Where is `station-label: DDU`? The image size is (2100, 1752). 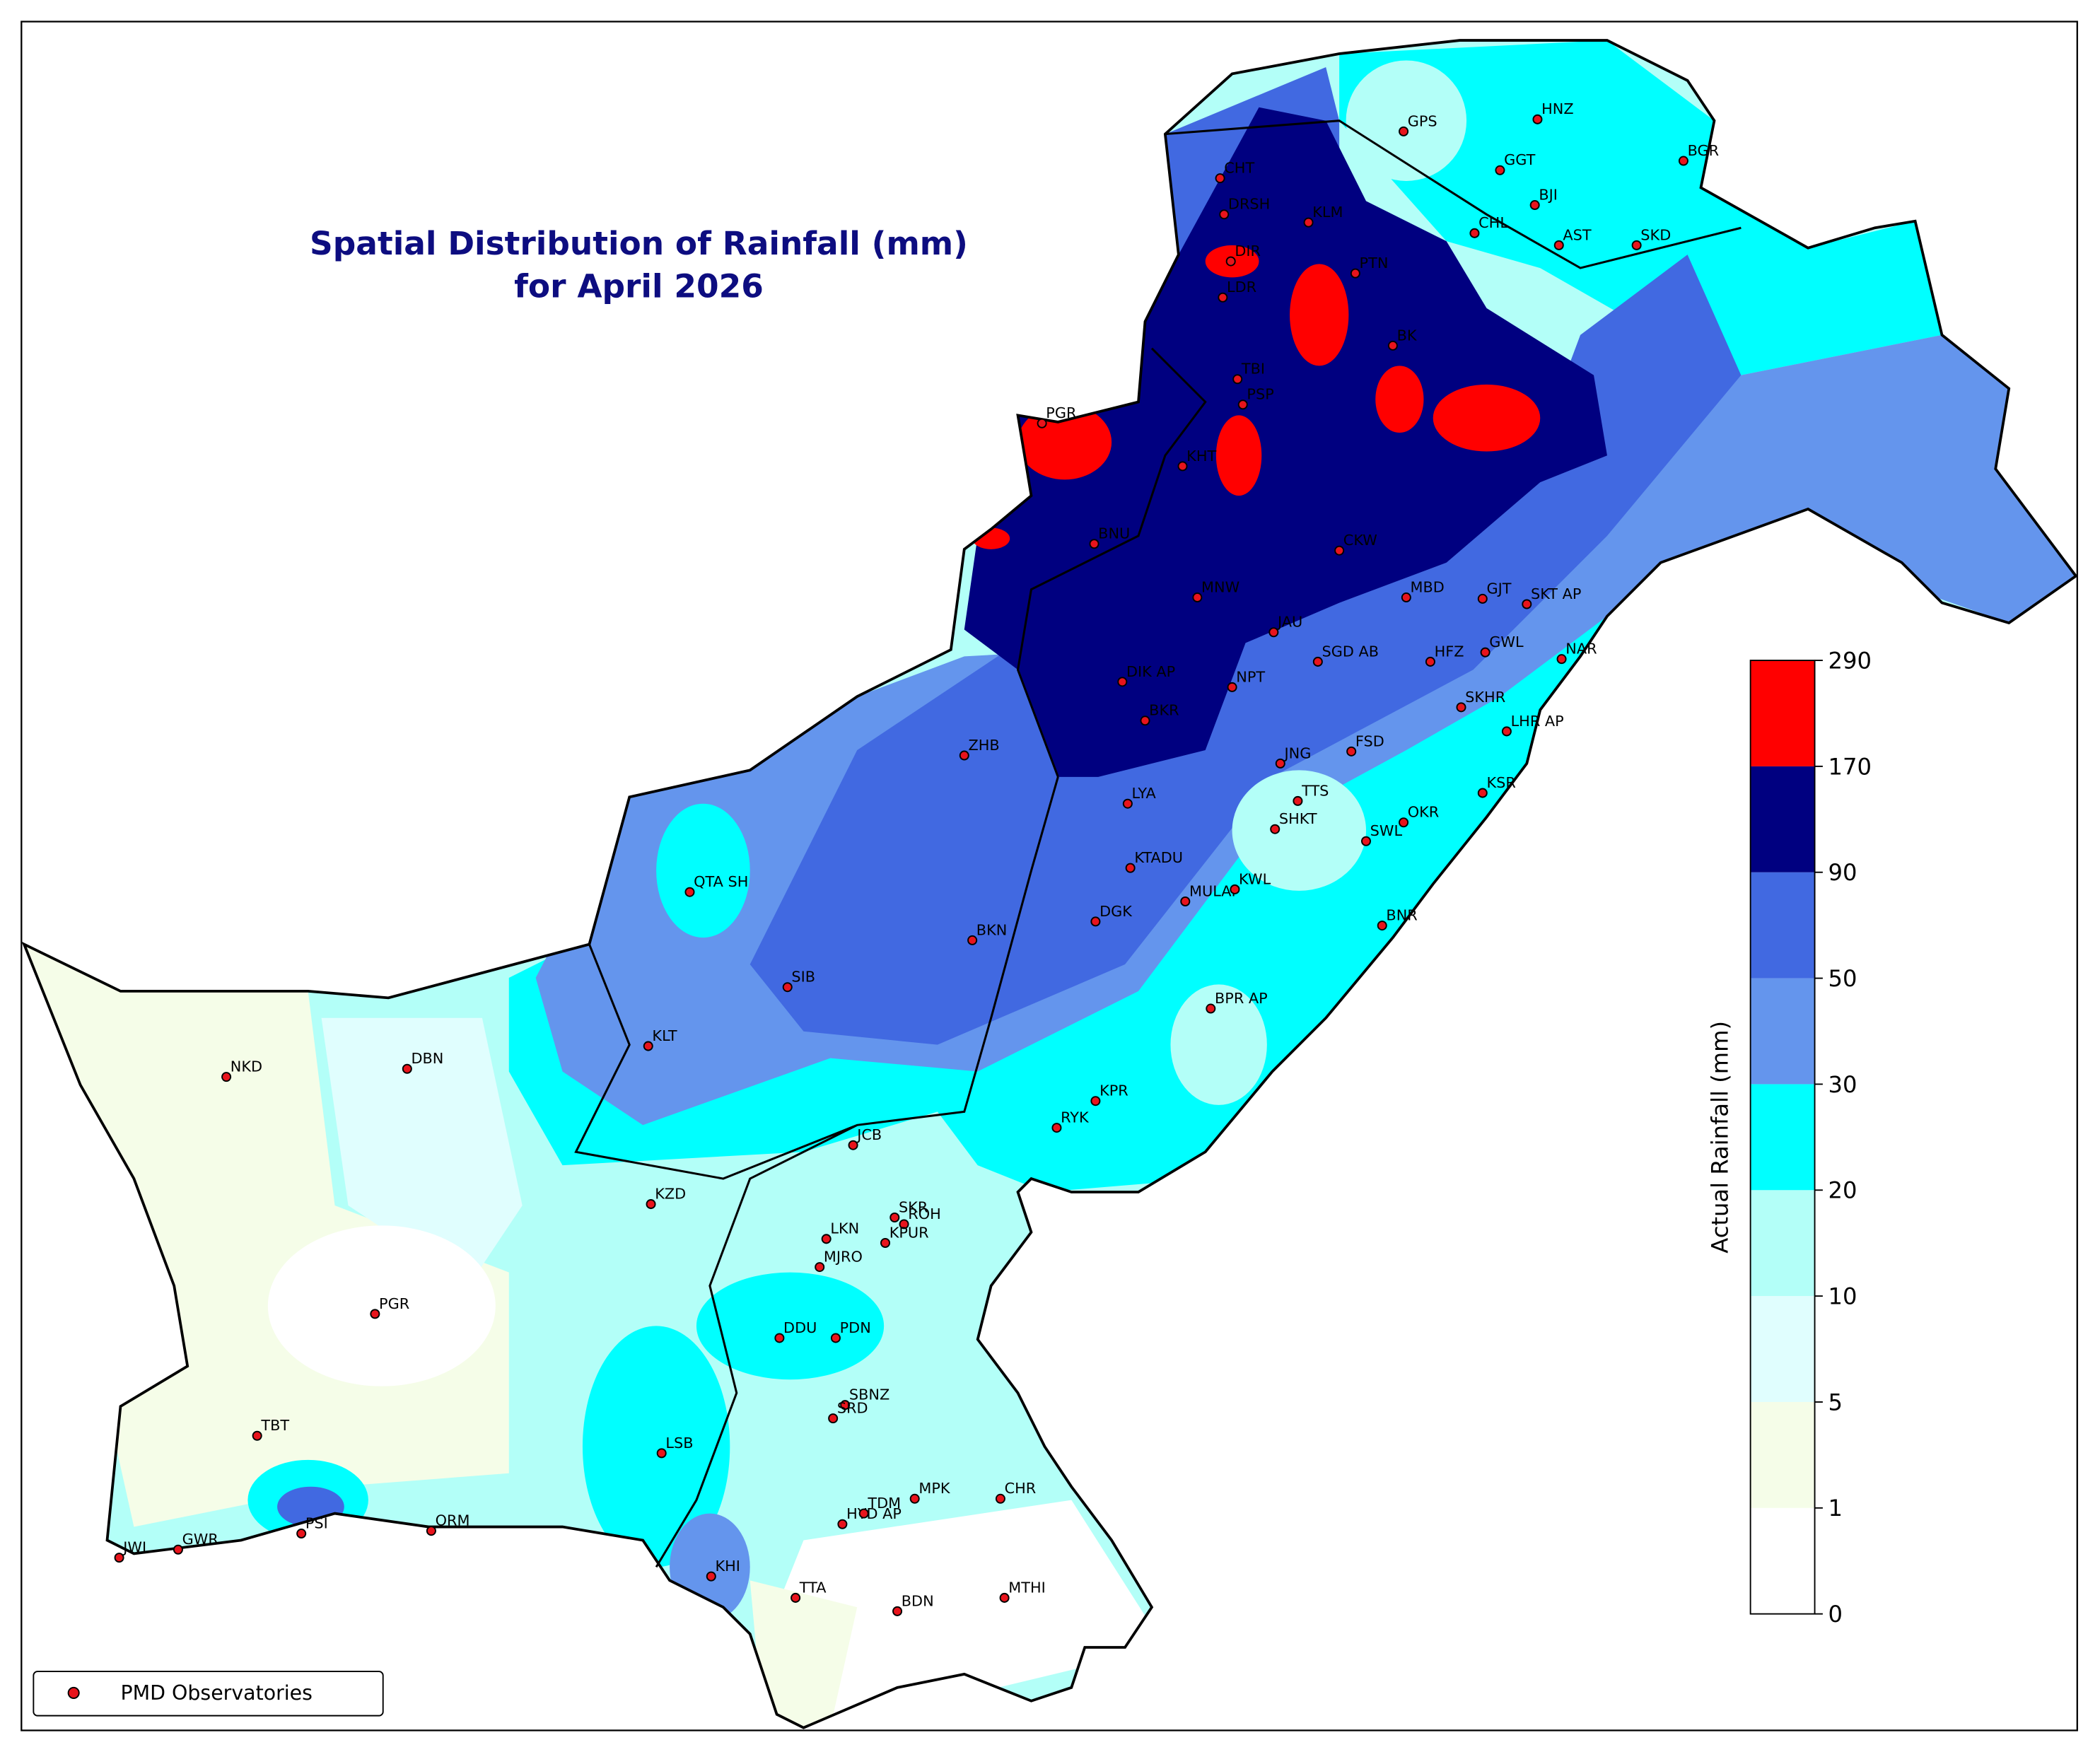 station-label: DDU is located at coordinates (800, 1327).